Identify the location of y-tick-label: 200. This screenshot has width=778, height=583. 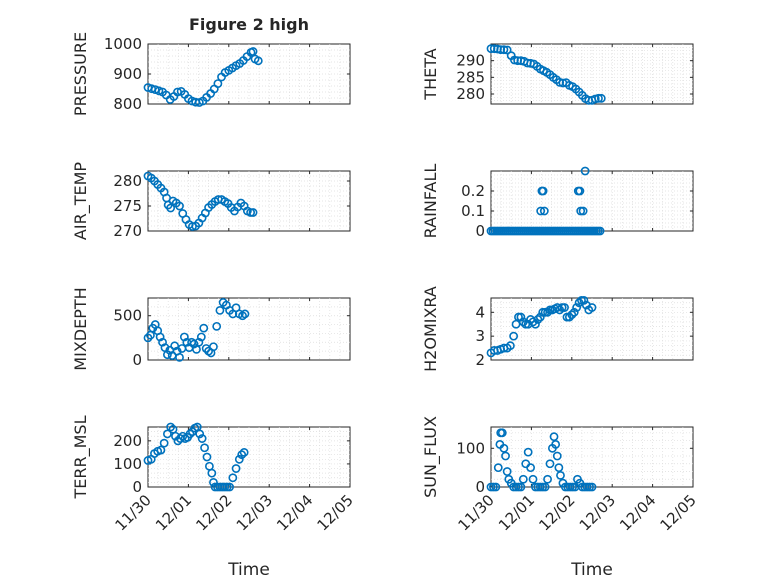
(127, 441).